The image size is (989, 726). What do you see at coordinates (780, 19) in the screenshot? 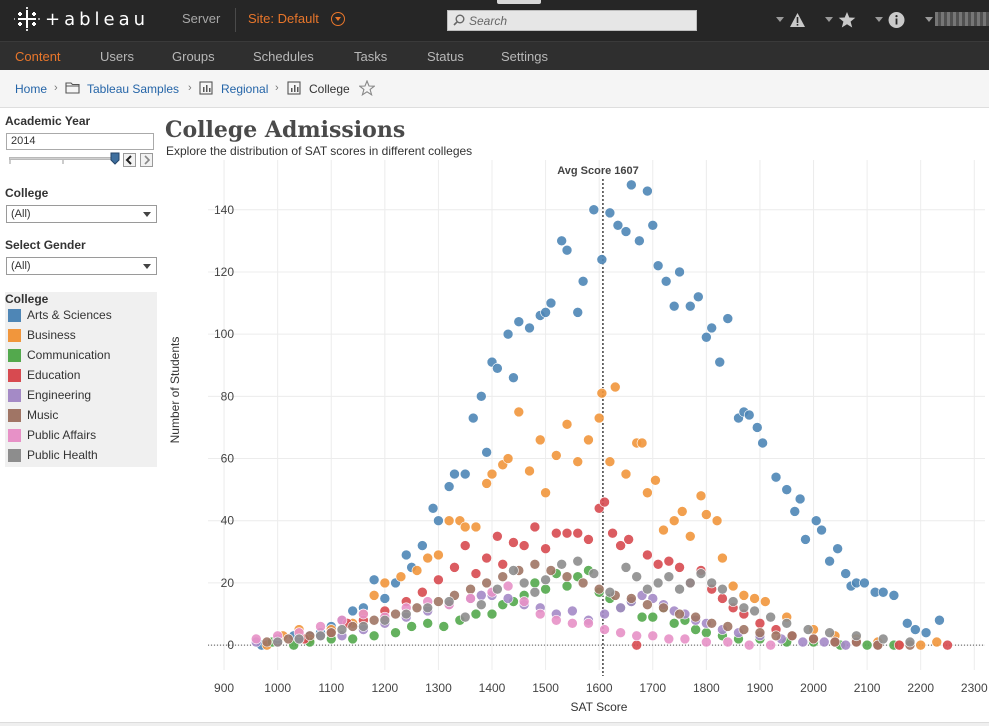
I see `alerts-caret-icon` at bounding box center [780, 19].